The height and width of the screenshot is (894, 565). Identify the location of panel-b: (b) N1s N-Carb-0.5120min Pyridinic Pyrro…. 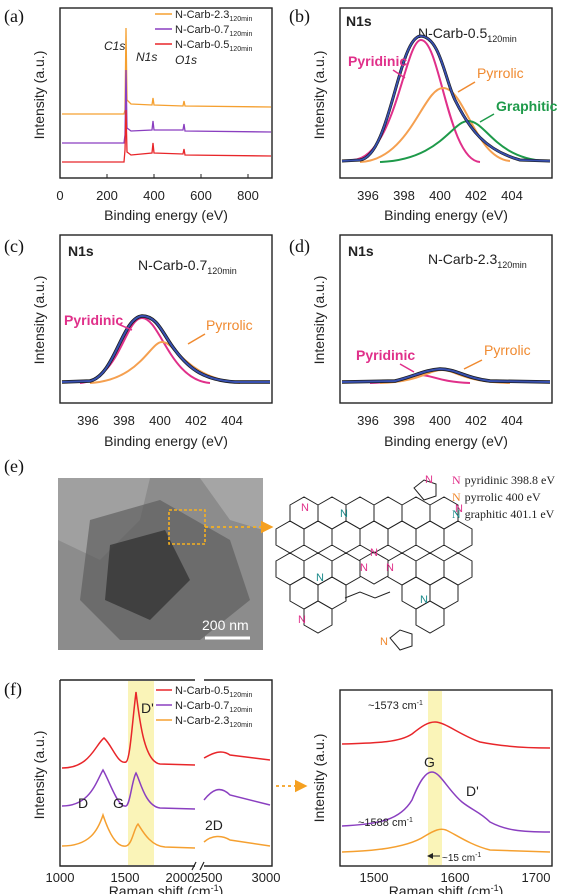
(423, 114).